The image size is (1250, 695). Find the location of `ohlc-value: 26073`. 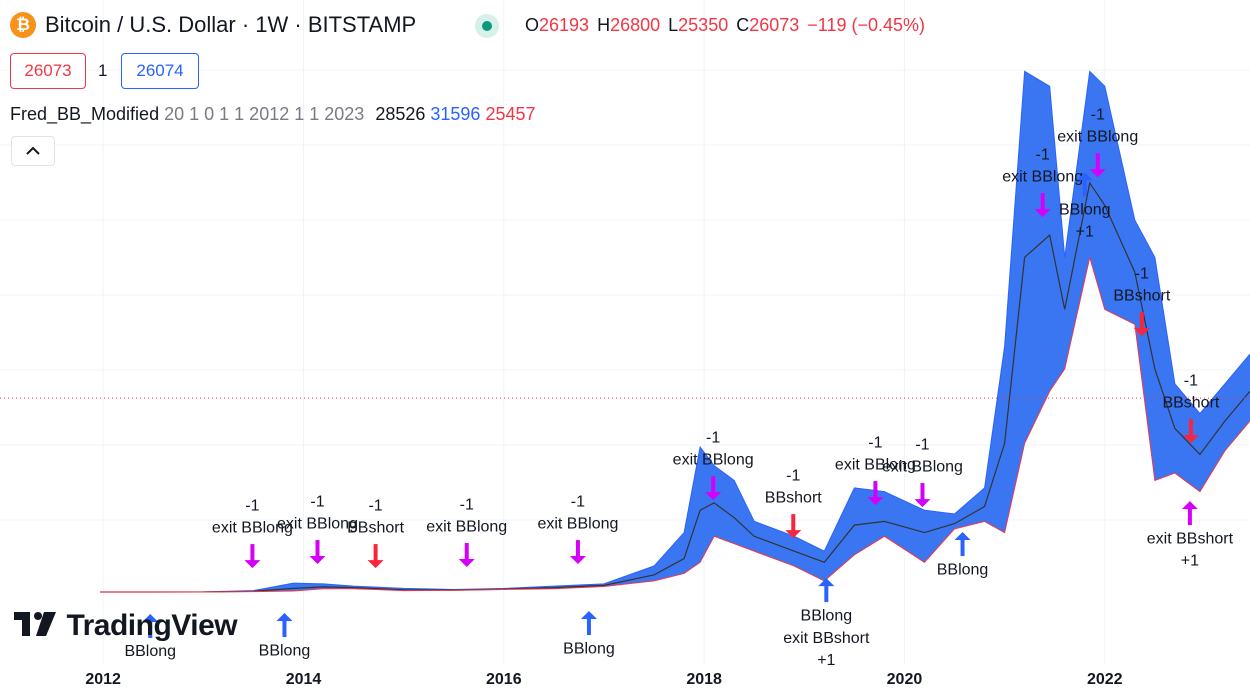

ohlc-value: 26073 is located at coordinates (774, 25).